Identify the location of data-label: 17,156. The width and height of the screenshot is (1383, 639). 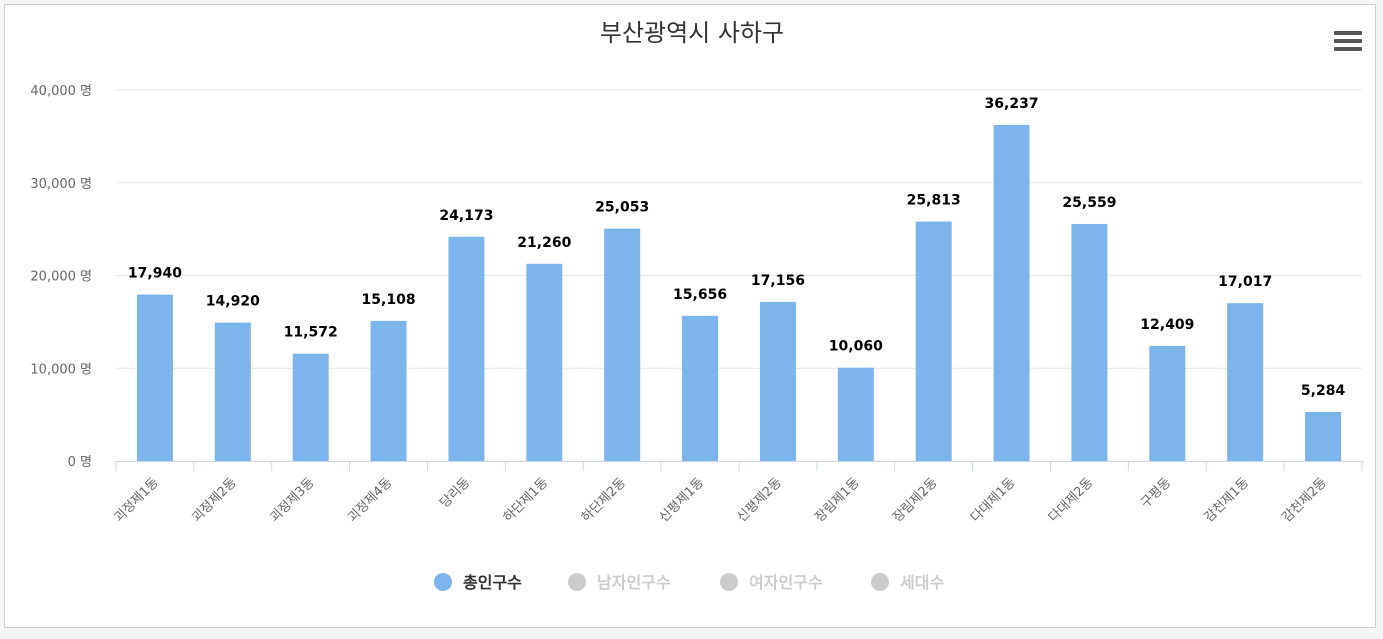
(778, 281).